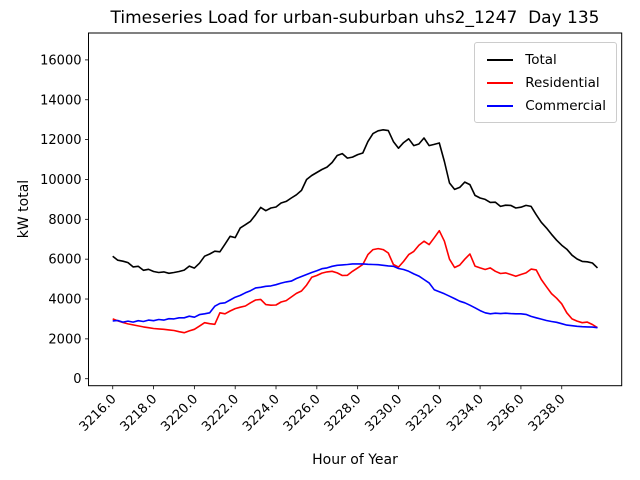 Image resolution: width=640 pixels, height=480 pixels. Describe the element at coordinates (98, 413) in the screenshot. I see `x-tick-label: 3216.0` at that location.